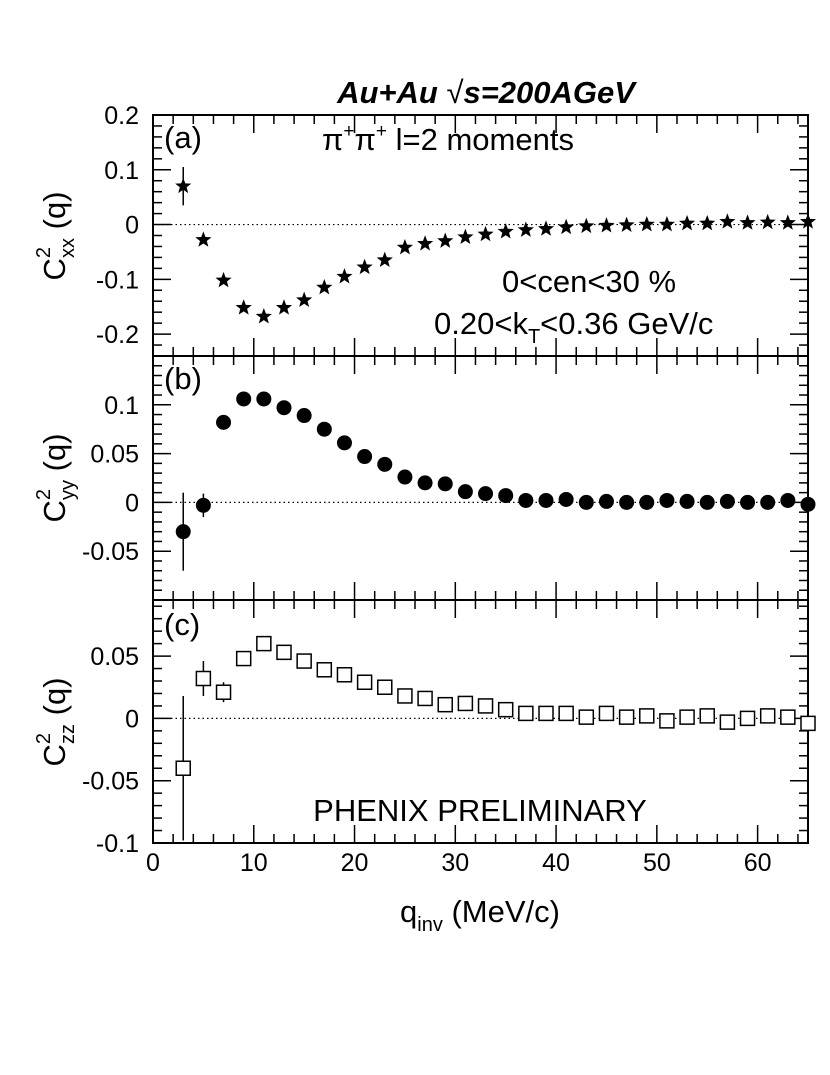 This screenshot has width=830, height=1075. What do you see at coordinates (254, 863) in the screenshot?
I see `x-tick-label: 10` at bounding box center [254, 863].